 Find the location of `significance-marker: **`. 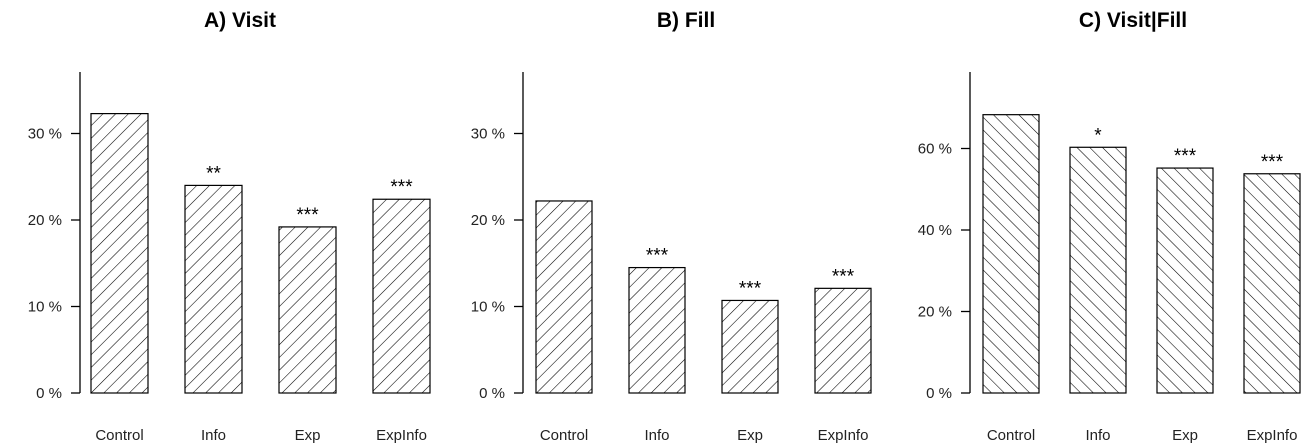

significance-marker: ** is located at coordinates (213, 173).